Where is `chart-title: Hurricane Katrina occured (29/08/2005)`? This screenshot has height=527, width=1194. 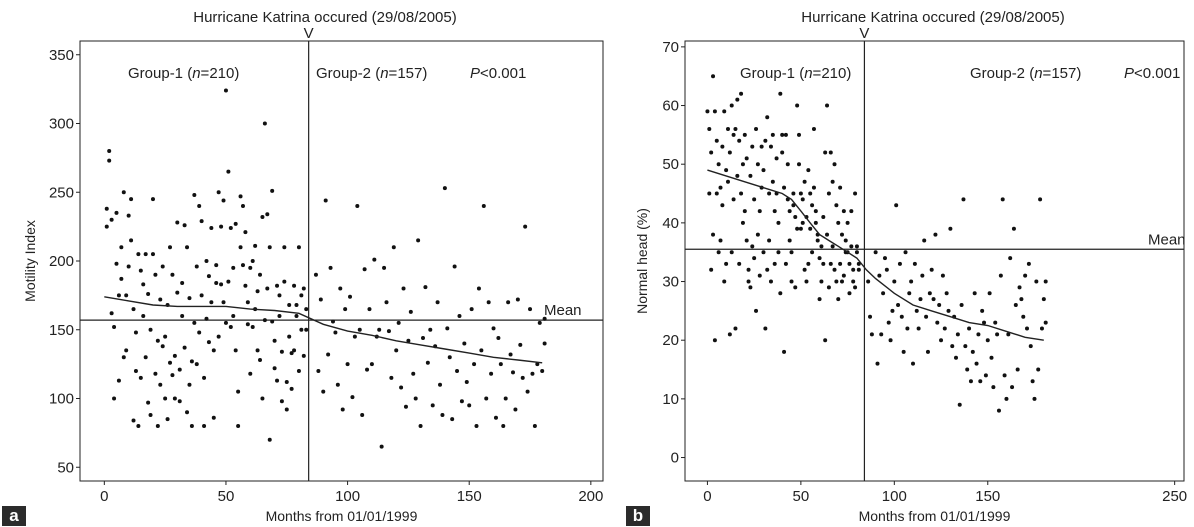 chart-title: Hurricane Katrina occured (29/08/2005) is located at coordinates (932, 17).